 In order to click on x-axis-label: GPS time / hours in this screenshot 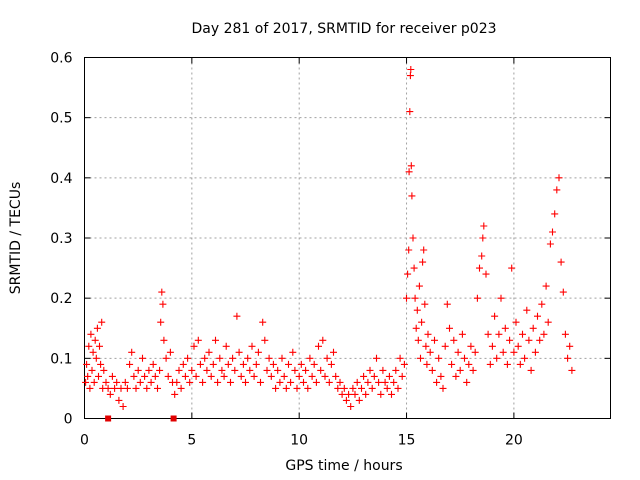, I will do `click(343, 466)`.